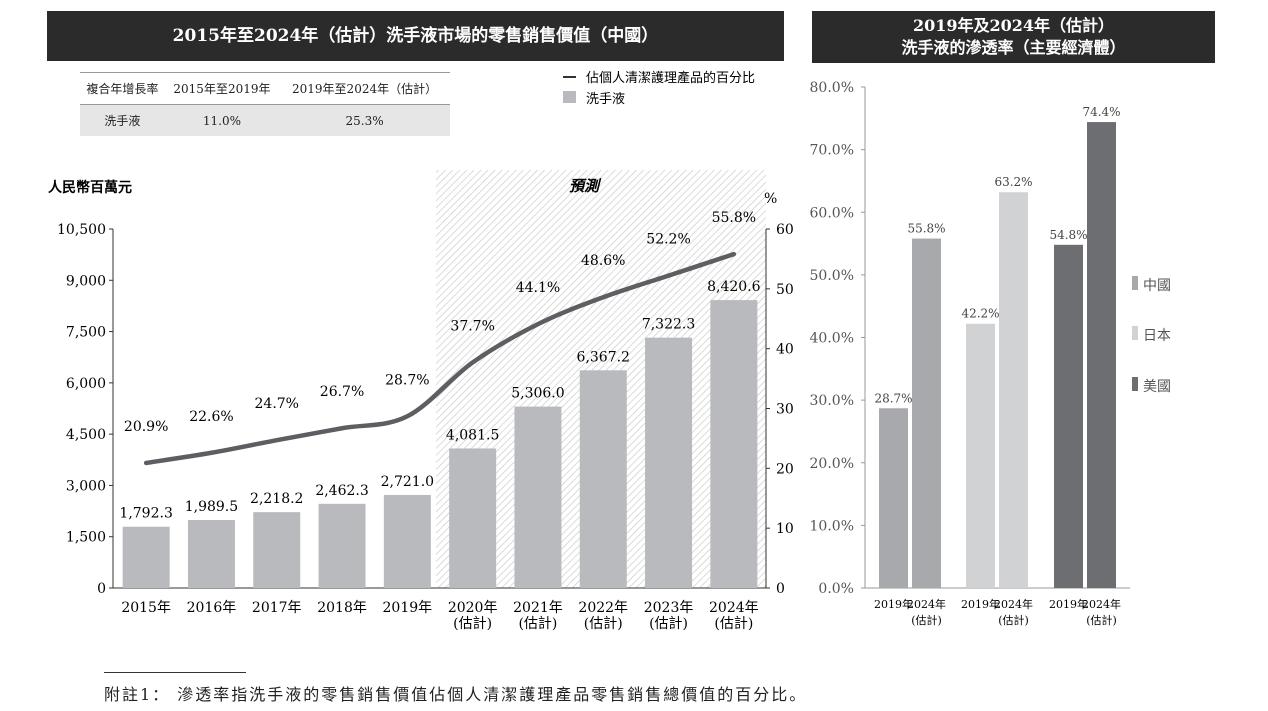 The image size is (1268, 711). What do you see at coordinates (342, 392) in the screenshot?
I see `line-value-label: 26.7%` at bounding box center [342, 392].